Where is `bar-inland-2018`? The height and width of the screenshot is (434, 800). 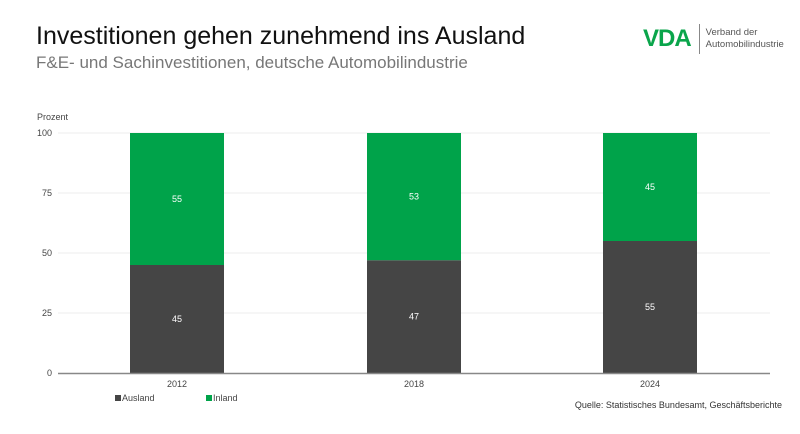 bar-inland-2018 is located at coordinates (414, 197).